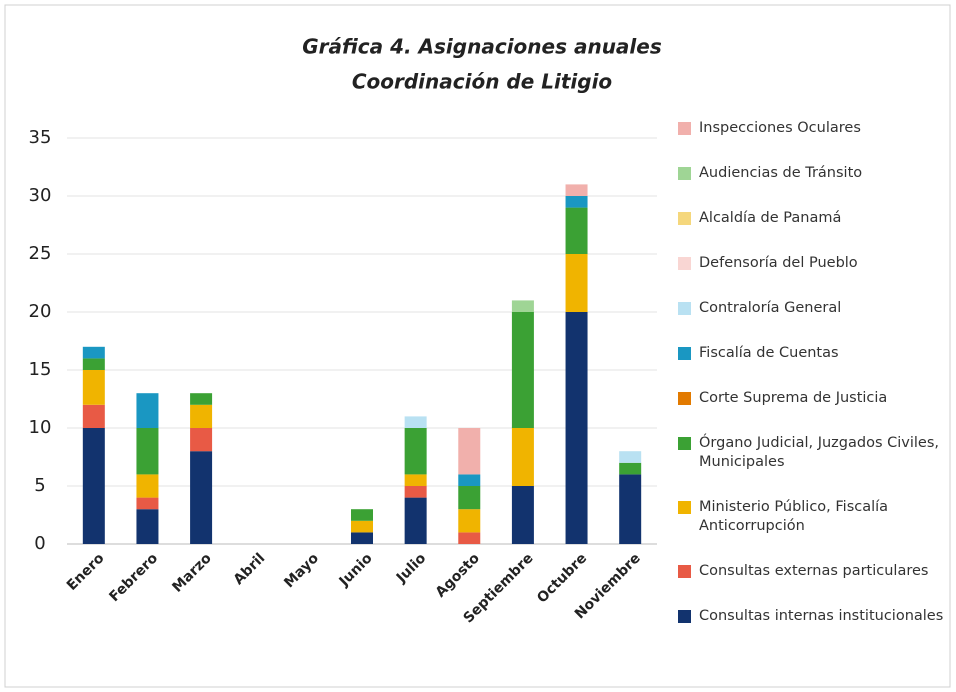  I want to click on legend-label: Alcaldía de Panamá, so click(770, 218).